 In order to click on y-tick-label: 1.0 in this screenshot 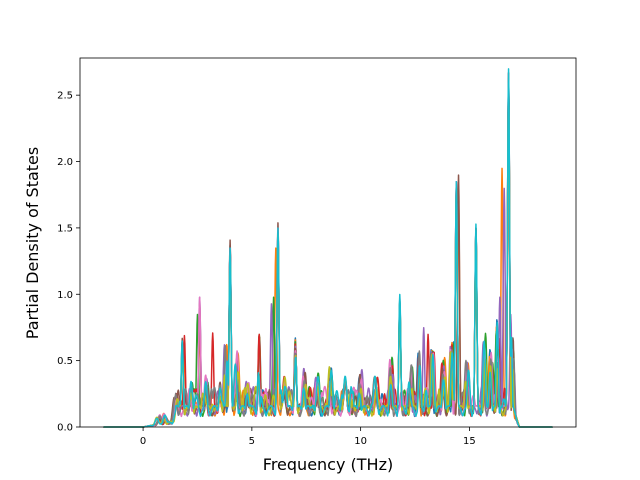, I will do `click(65, 295)`.